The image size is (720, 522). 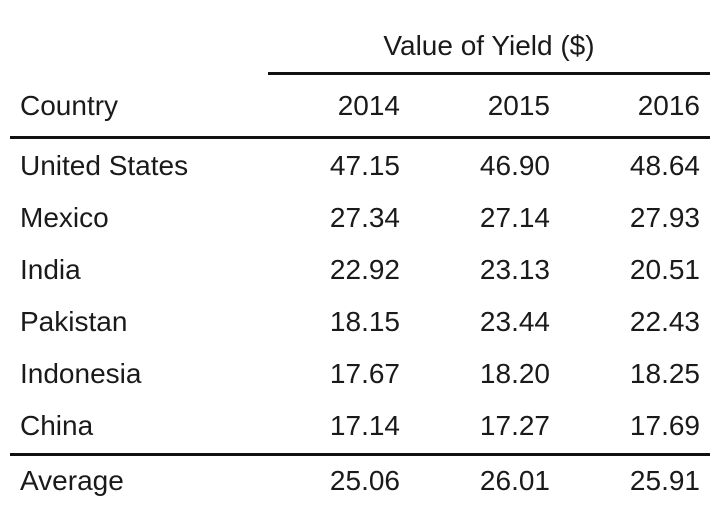 What do you see at coordinates (664, 373) in the screenshot?
I see `value-cell-2016: 18.25` at bounding box center [664, 373].